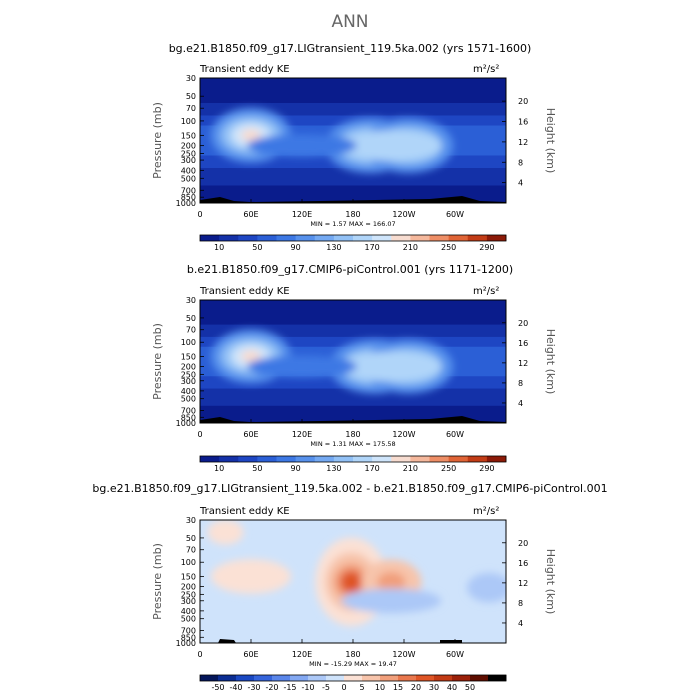 The height and width of the screenshot is (700, 700). I want to click on colorbar-label: -40, so click(235, 687).